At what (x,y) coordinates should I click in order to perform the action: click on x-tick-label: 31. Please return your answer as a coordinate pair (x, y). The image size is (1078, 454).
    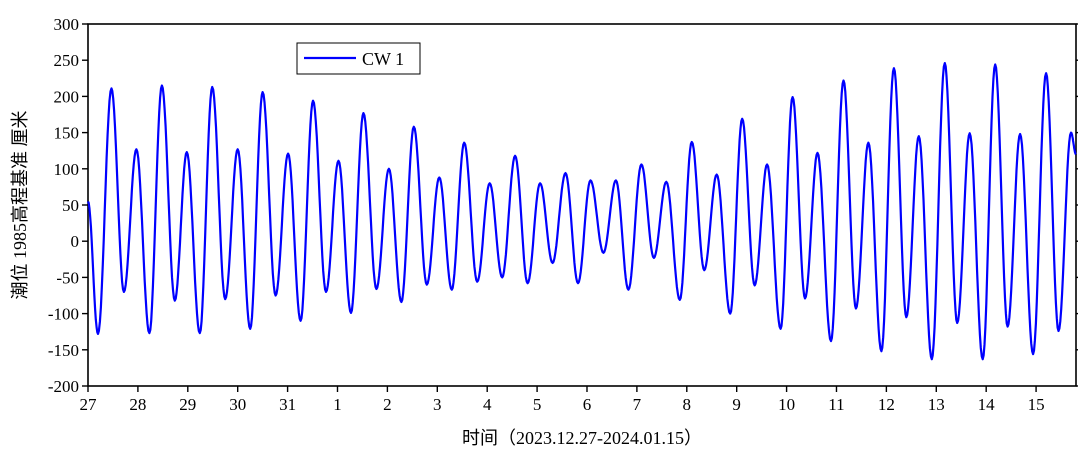
    Looking at the image, I should click on (287, 404).